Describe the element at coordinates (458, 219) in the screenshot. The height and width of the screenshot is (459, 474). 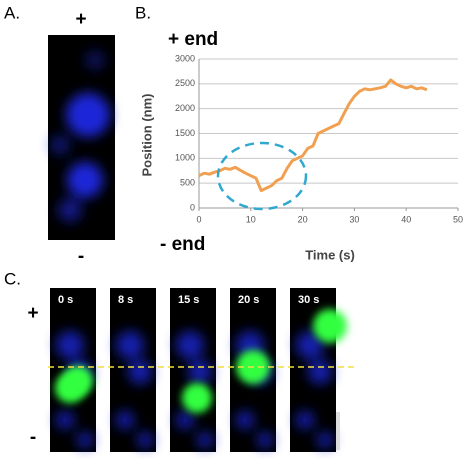
I see `x-tick-label: 50` at that location.